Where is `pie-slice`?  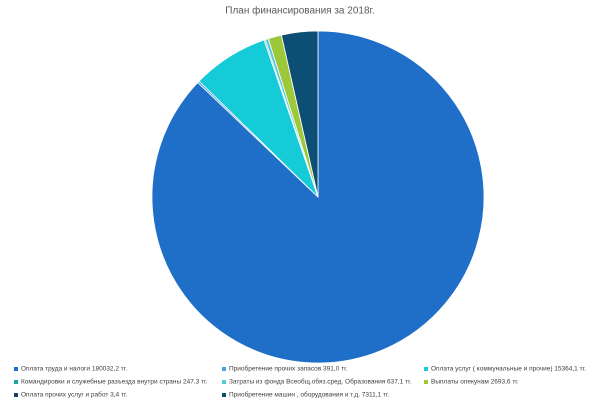 pie-slice is located at coordinates (299, 114).